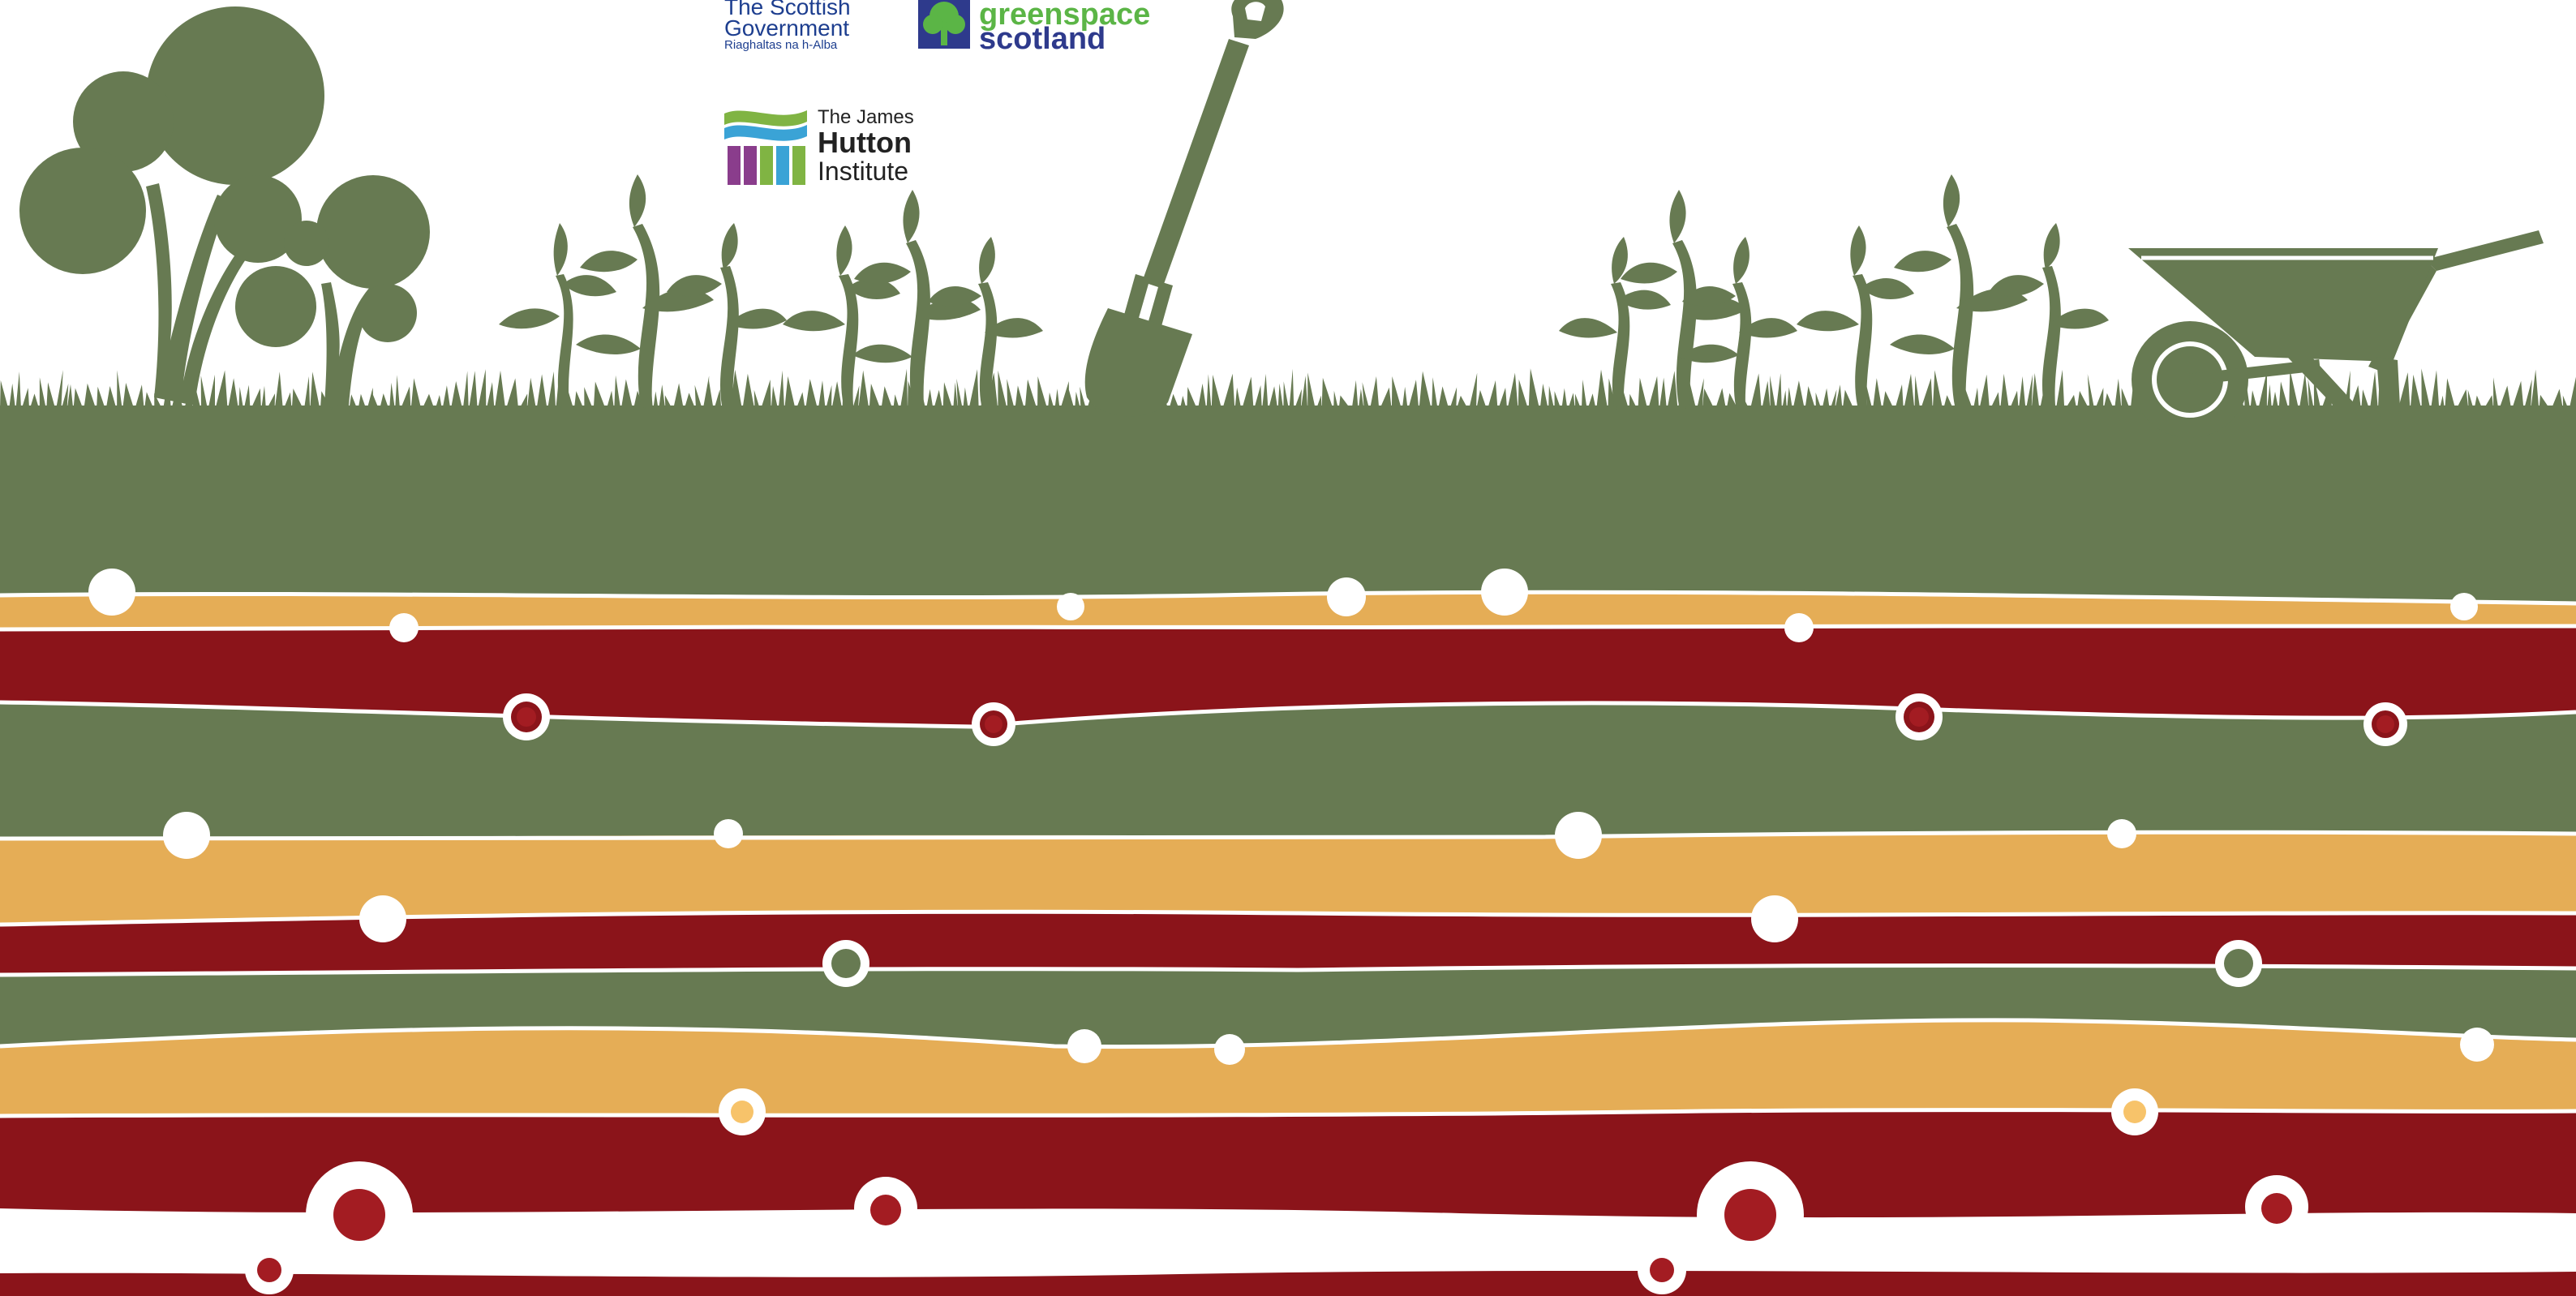  I want to click on seedlings-left, so click(771, 290).